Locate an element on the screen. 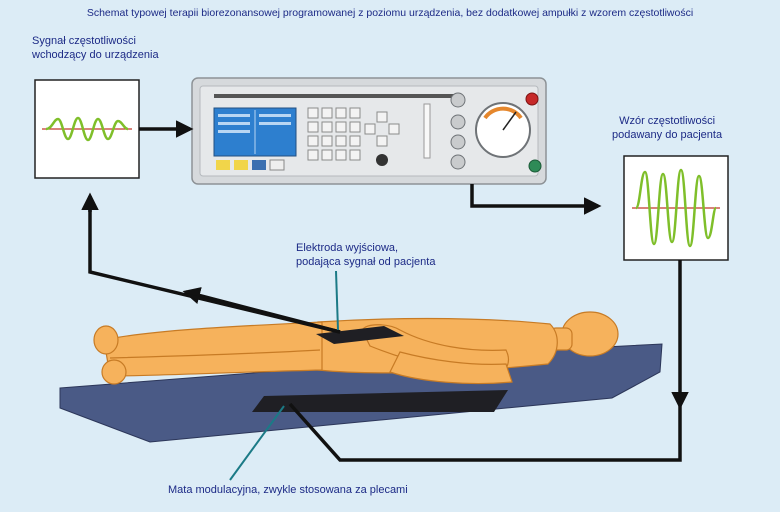 The image size is (780, 512). mat-return-line is located at coordinates (485, 432).